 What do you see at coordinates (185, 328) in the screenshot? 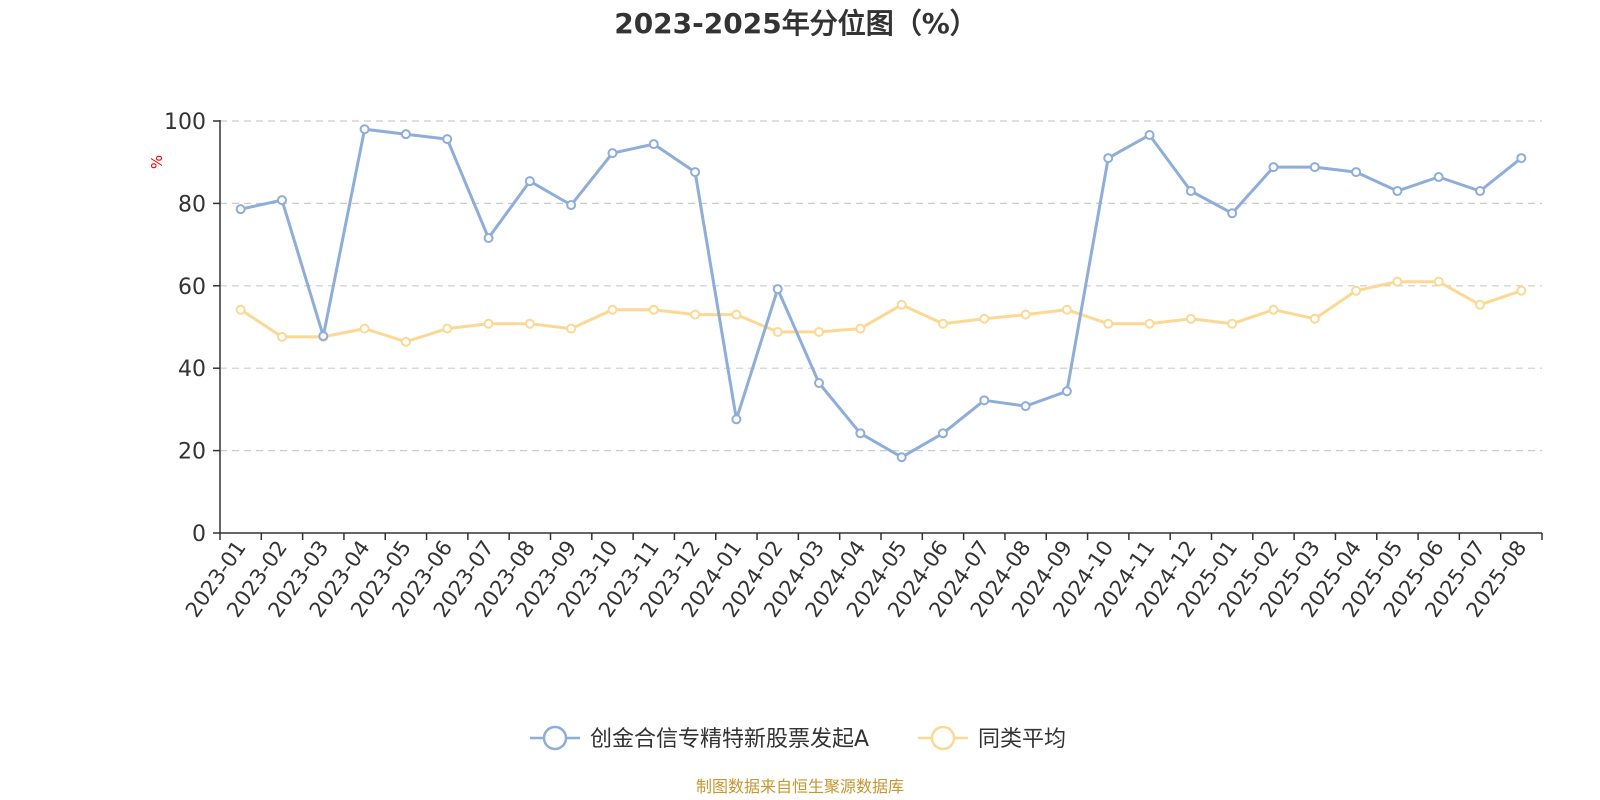
I see `y-tick-labels: 0 20 40 60 80 100` at bounding box center [185, 328].